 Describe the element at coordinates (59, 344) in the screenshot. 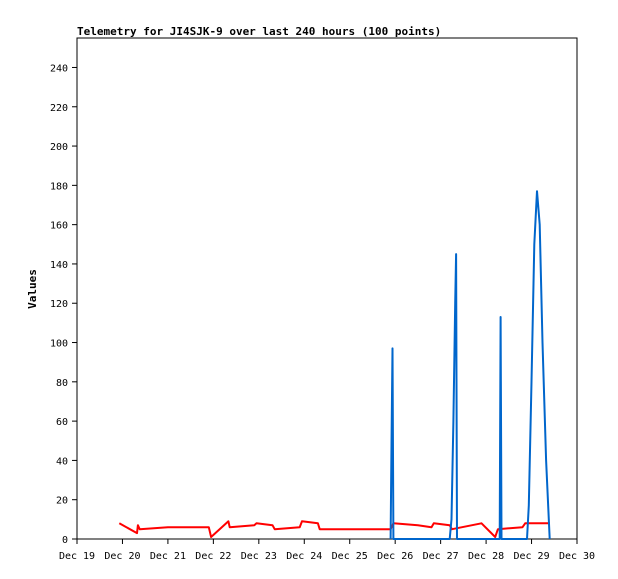

I see `y-tick-label: 100` at that location.